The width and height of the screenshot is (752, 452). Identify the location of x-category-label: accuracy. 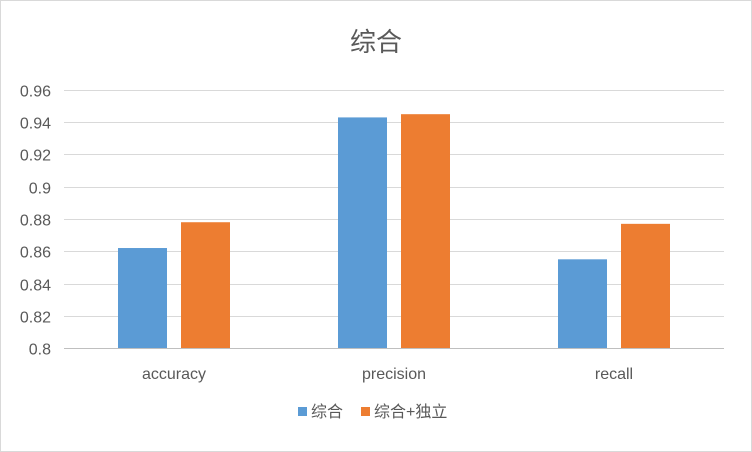
(174, 374).